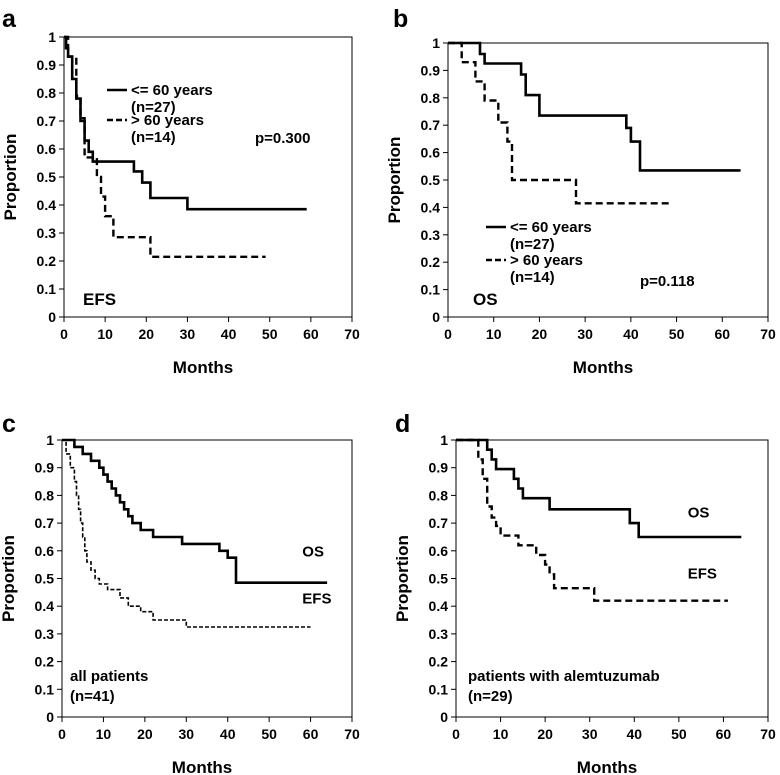 The width and height of the screenshot is (780, 775). What do you see at coordinates (9, 424) in the screenshot?
I see `panel-letter: c` at bounding box center [9, 424].